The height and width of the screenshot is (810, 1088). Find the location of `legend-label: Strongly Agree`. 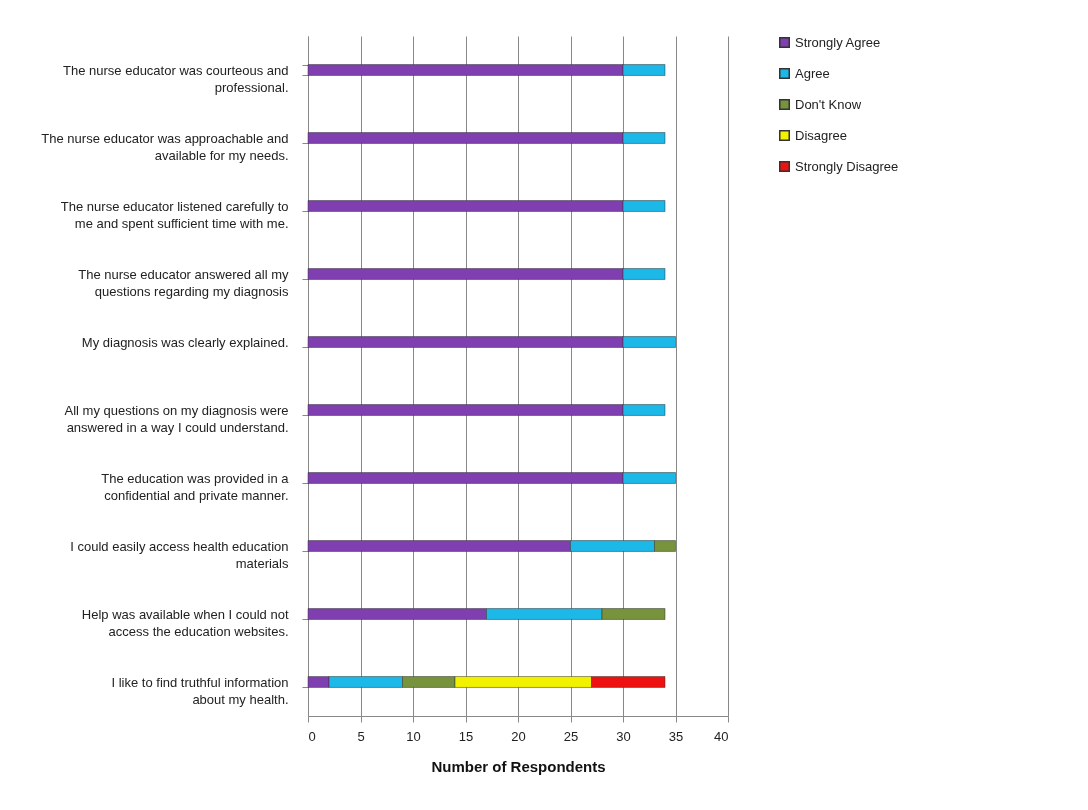

legend-label: Strongly Agree is located at coordinates (838, 42).